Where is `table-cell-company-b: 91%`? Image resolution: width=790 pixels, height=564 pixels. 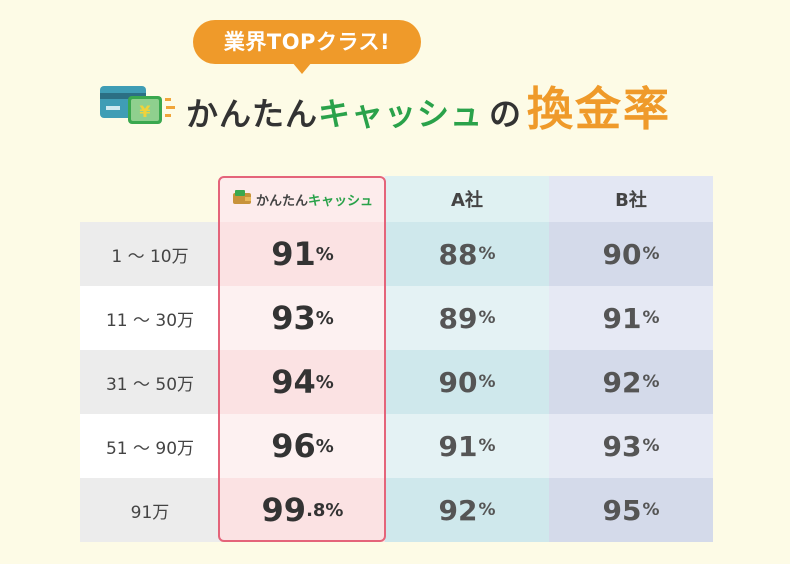 table-cell-company-b: 91% is located at coordinates (631, 318).